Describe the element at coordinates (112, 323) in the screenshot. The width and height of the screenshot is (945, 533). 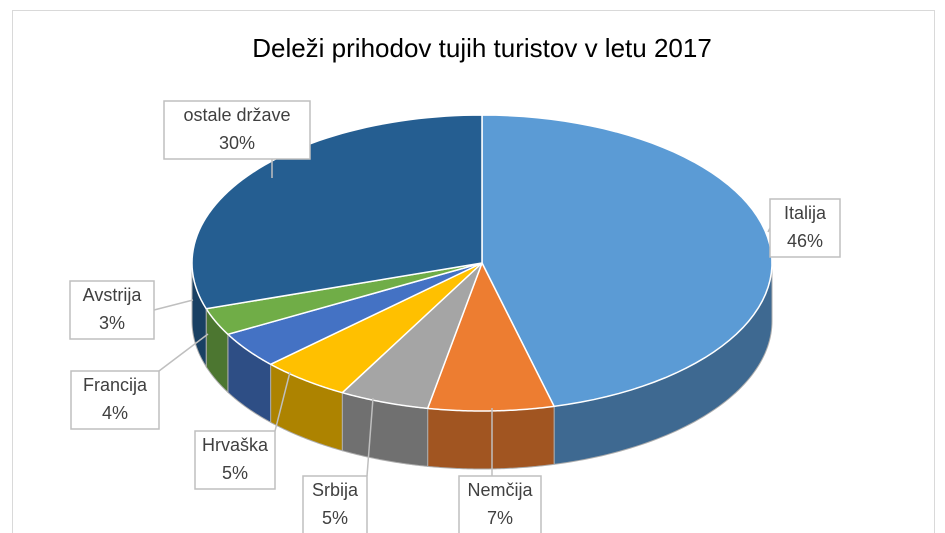
I see `value-label: 3%` at that location.